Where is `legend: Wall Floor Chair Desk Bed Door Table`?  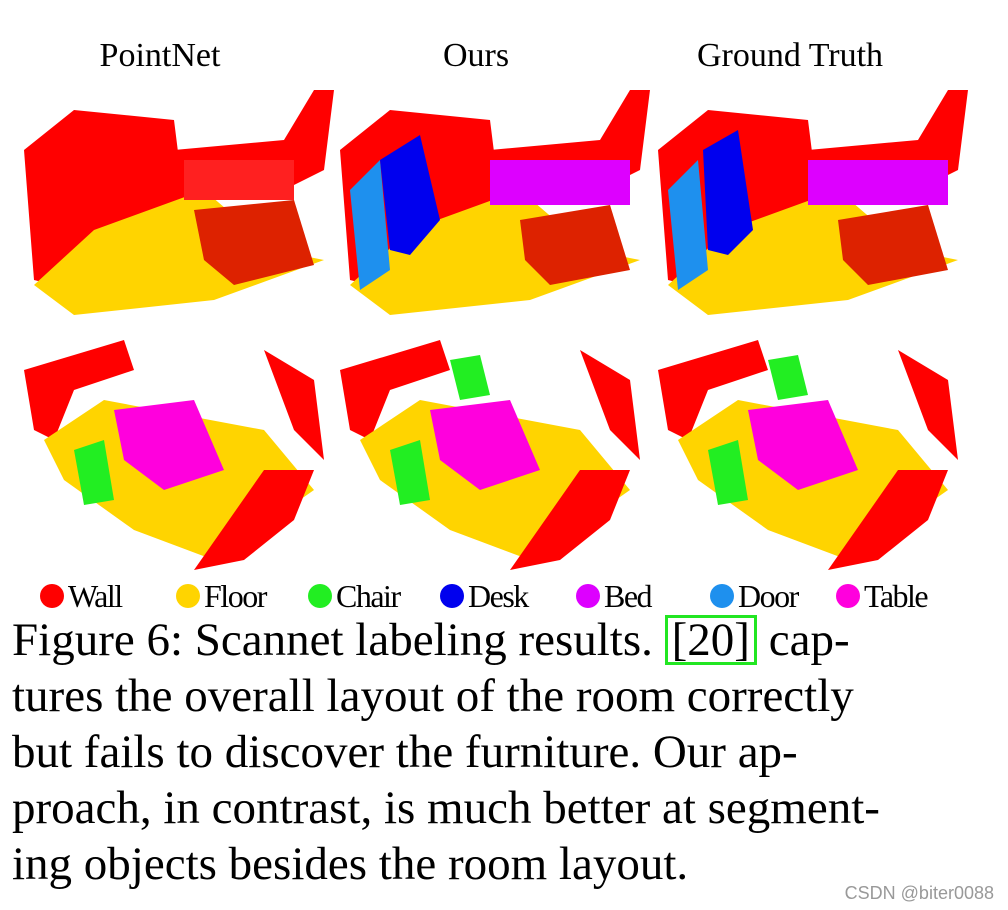 legend: Wall Floor Chair Desk Bed Door Table is located at coordinates (520, 596).